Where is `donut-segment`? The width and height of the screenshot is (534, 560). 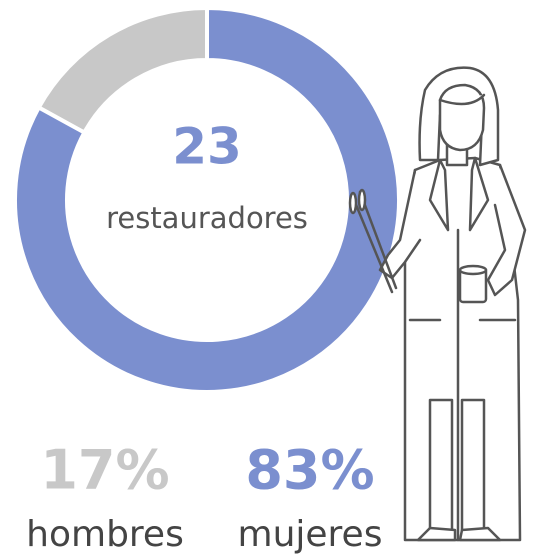
donut-segment is located at coordinates (122, 70).